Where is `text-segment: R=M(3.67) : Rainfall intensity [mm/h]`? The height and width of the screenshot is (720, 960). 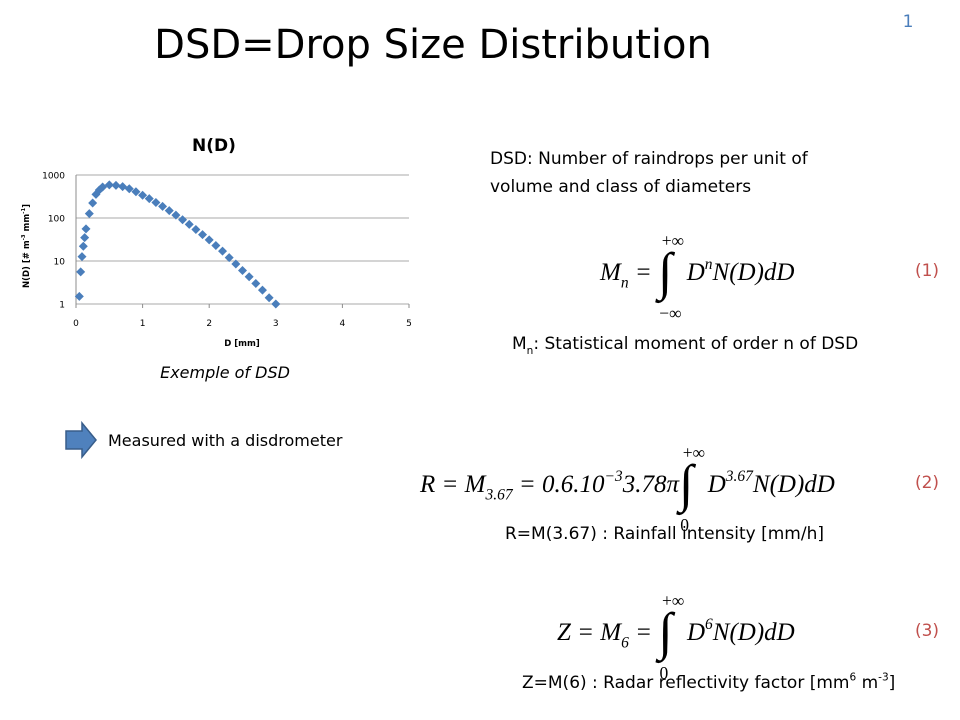 text-segment: R=M(3.67) : Rainfall intensity [mm/h] is located at coordinates (664, 534).